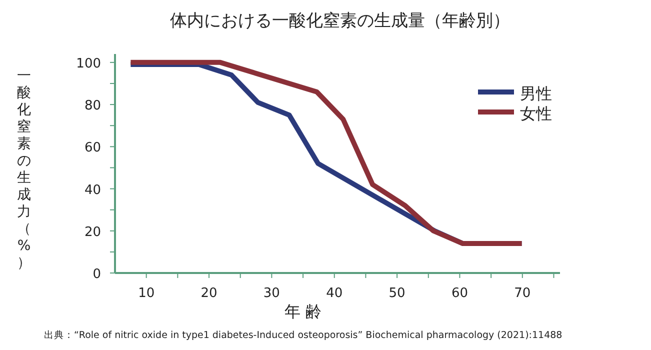  I want to click on text: 一酸化窒素の生成力（%）, so click(24, 169).